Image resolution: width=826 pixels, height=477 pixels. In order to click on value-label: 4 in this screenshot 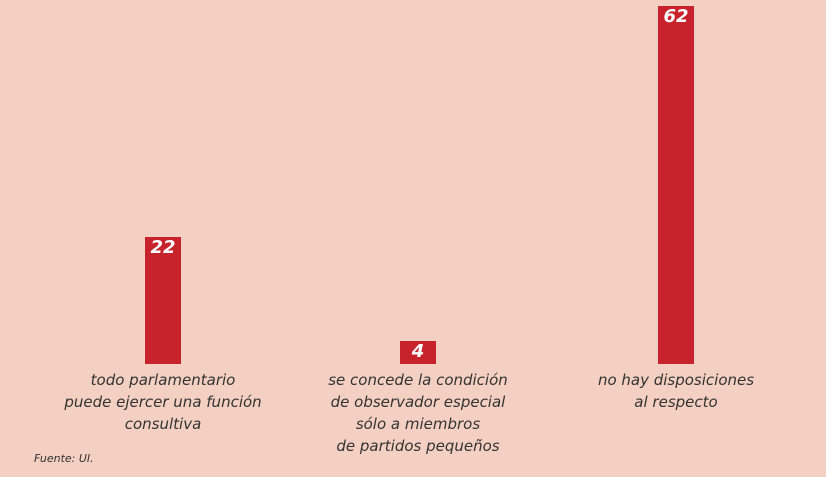, I will do `click(418, 351)`.